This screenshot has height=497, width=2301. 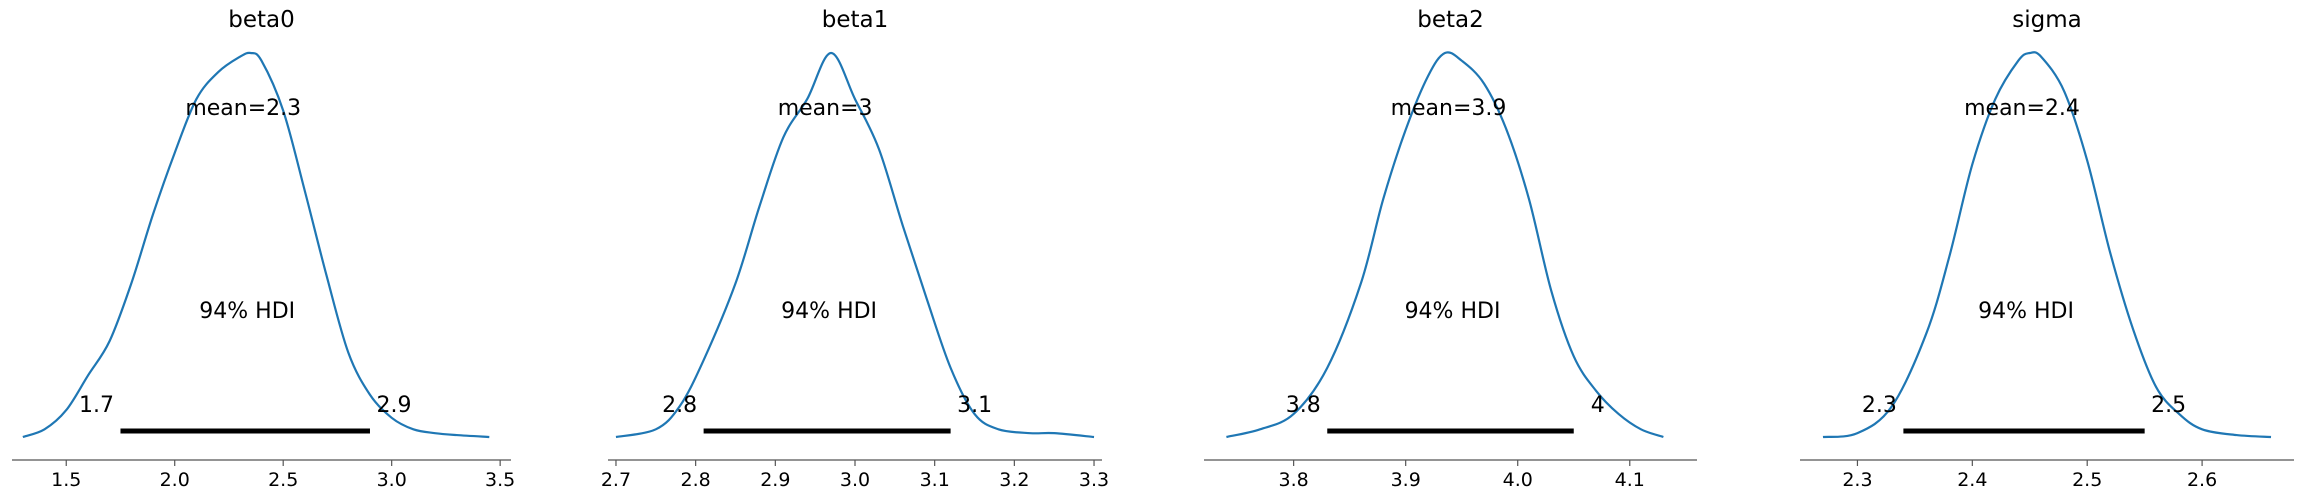 I want to click on x-tick-label: 2.8, so click(x=696, y=480).